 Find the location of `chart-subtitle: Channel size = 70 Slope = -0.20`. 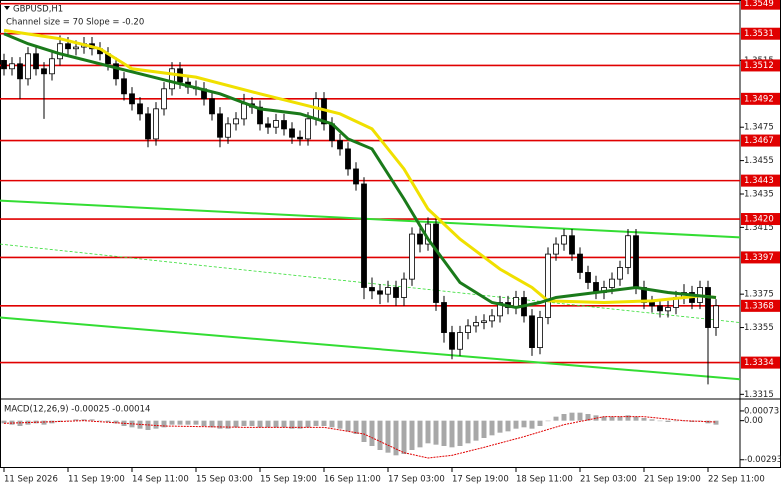

chart-subtitle: Channel size = 70 Slope = -0.20 is located at coordinates (75, 23).